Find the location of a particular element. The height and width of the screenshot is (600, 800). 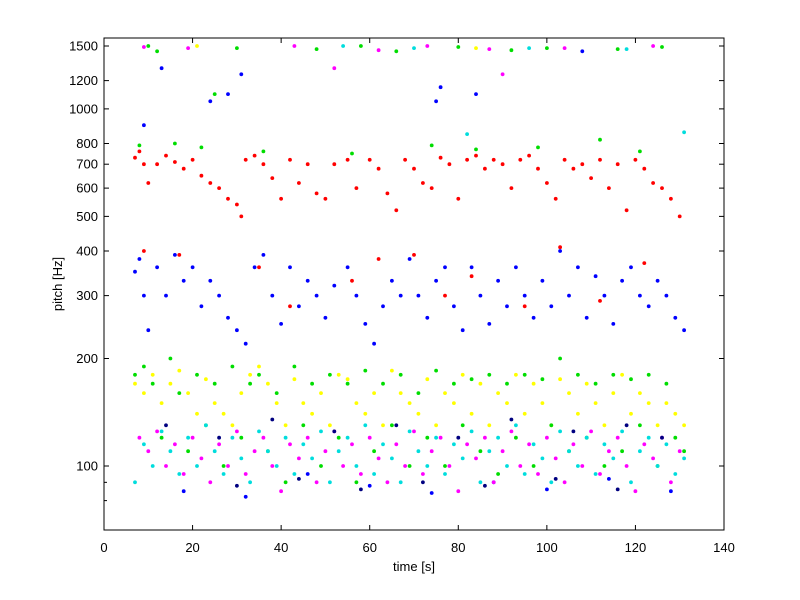

y-tick-label: 200 is located at coordinates (87, 358).